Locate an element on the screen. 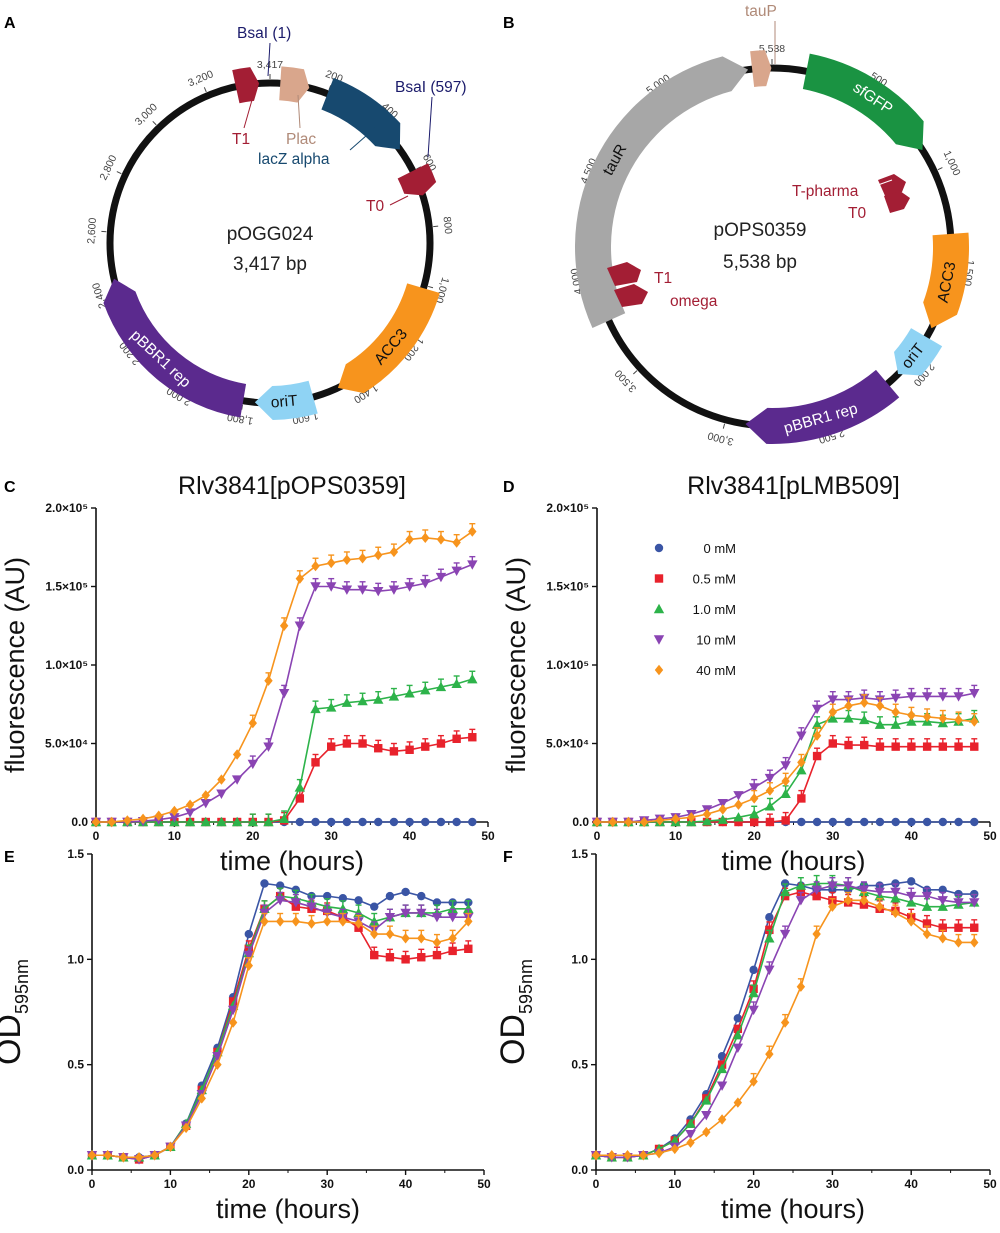 The width and height of the screenshot is (1000, 1233). map-tick is located at coordinates (724, 426).